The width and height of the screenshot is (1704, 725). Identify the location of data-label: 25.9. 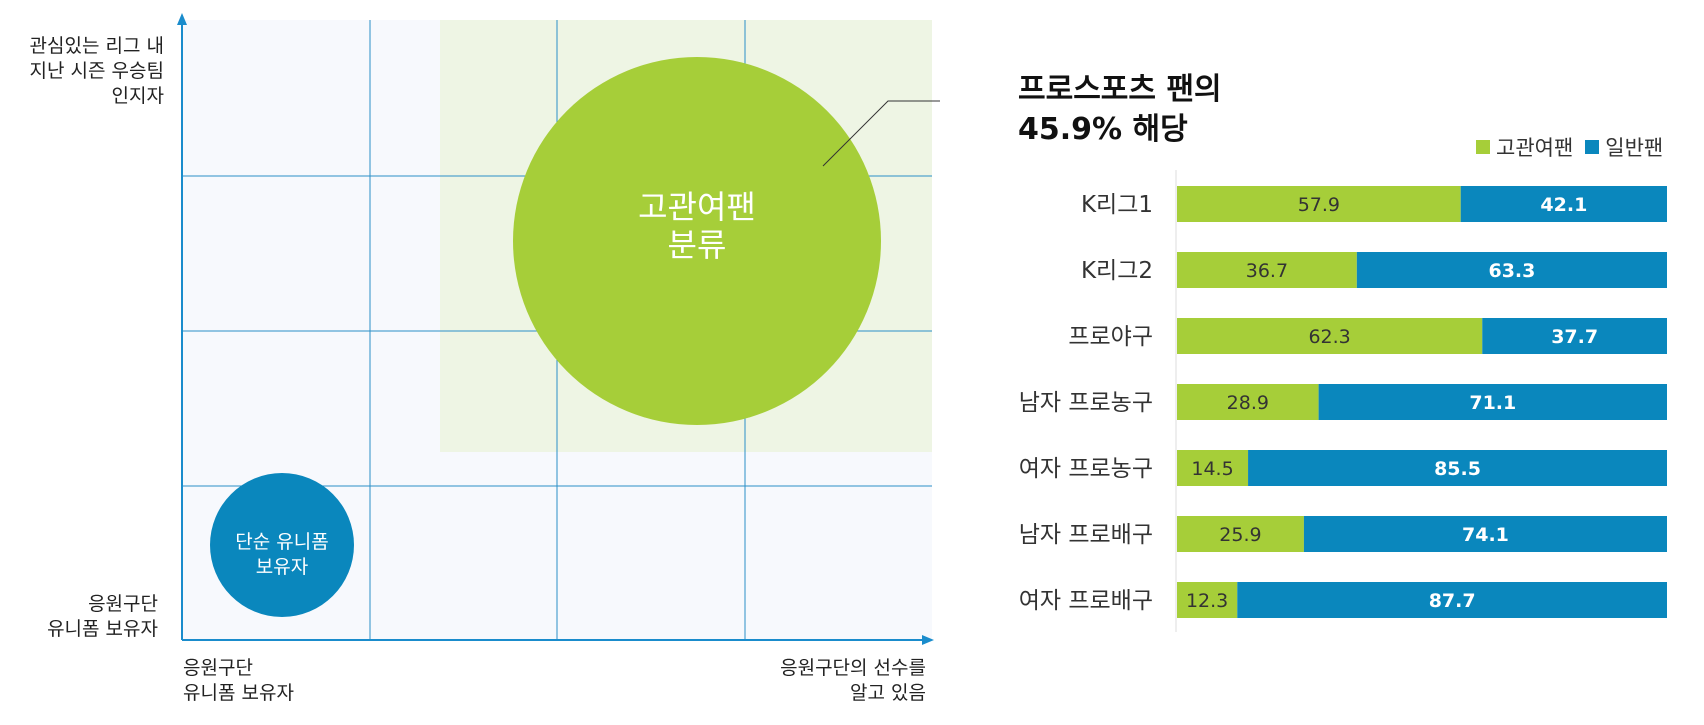
(1240, 535).